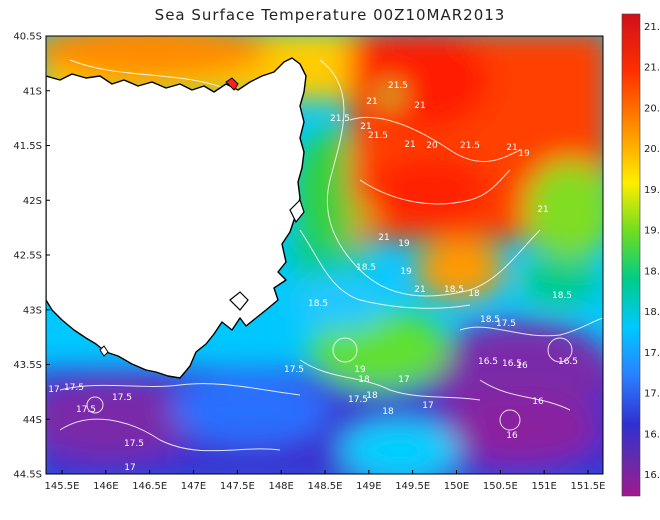  I want to click on x-tick-label: 150.5E, so click(500, 486).